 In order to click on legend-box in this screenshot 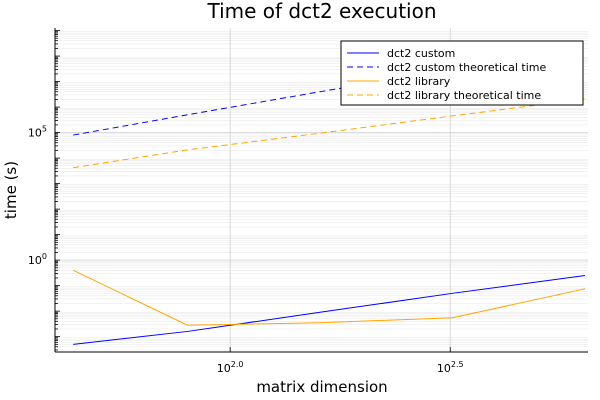, I will do `click(462, 73)`.